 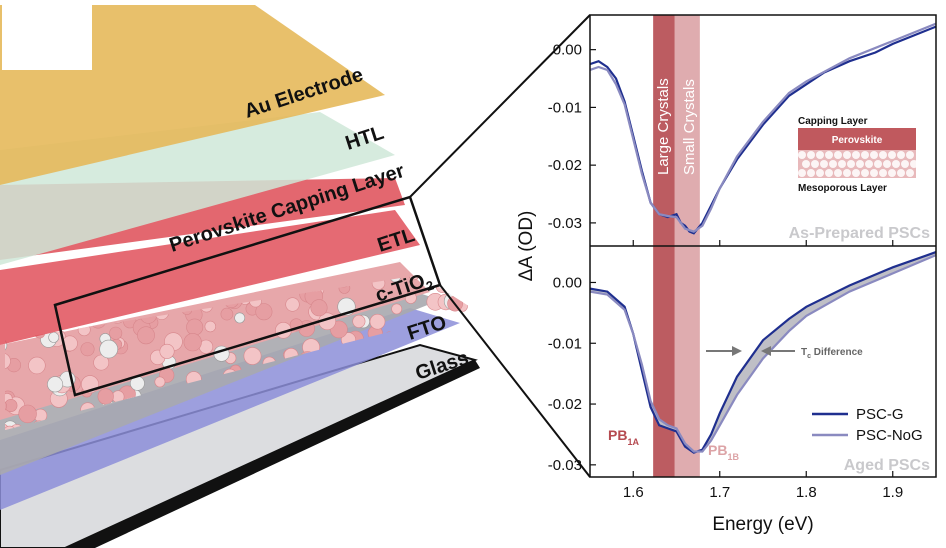 I want to click on corner-blank, so click(x=47, y=36).